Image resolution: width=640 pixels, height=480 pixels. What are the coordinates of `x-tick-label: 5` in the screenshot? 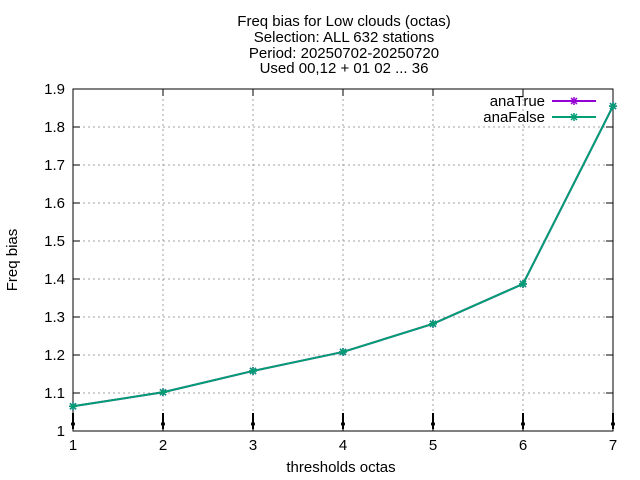 It's located at (433, 445).